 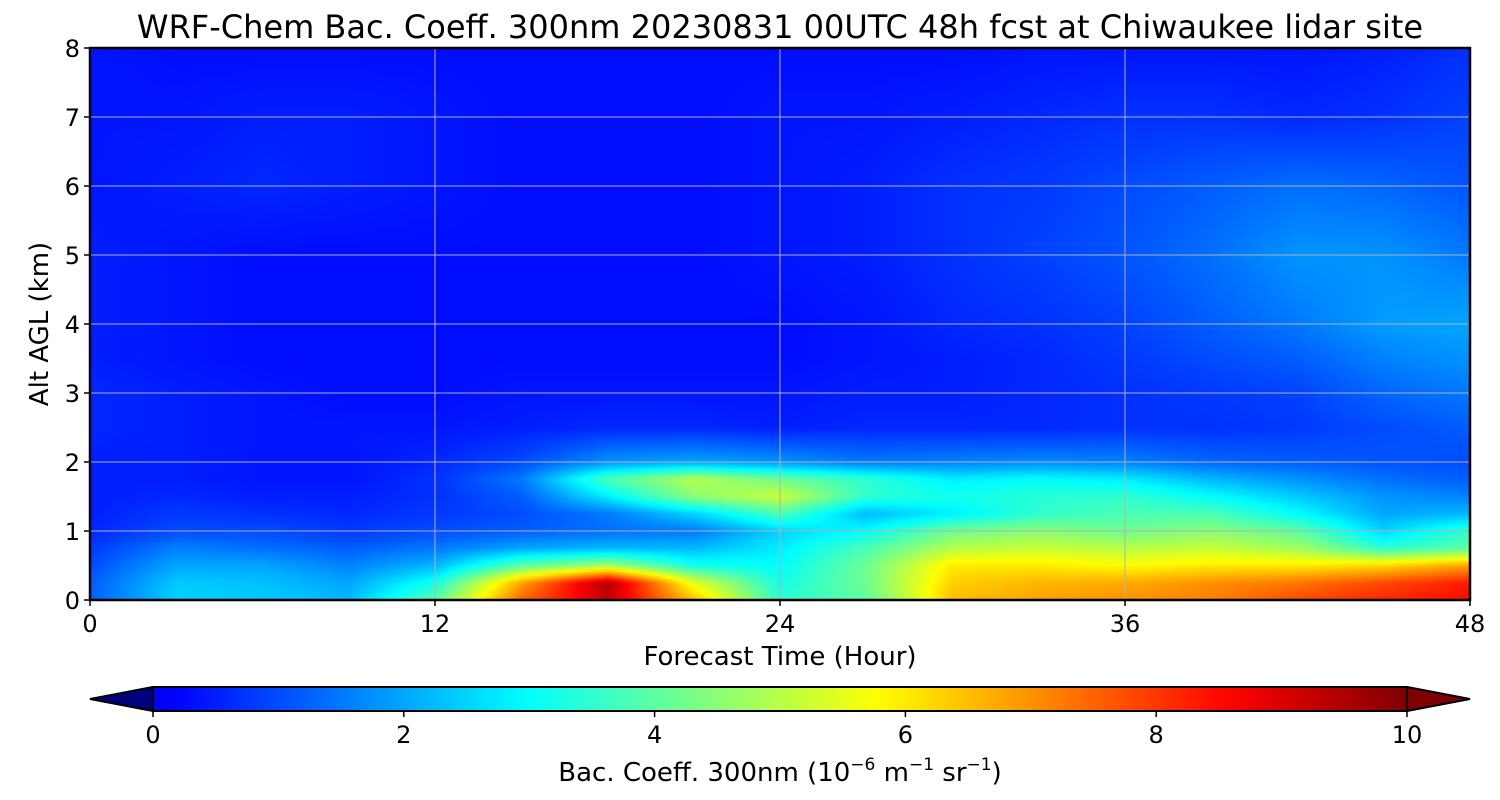 I want to click on colorbar-label: Bac. Coeff. 300nm (10−6 m−1 sr−1), so click(x=779, y=771).